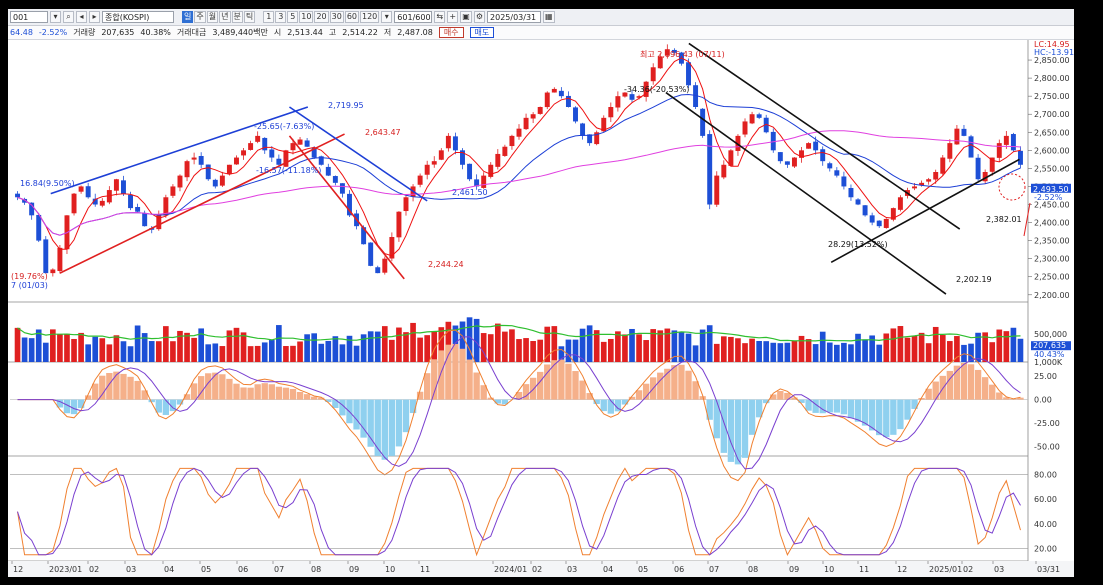  Describe the element at coordinates (281, 17) in the screenshot. I see `interval-button: 3` at that location.